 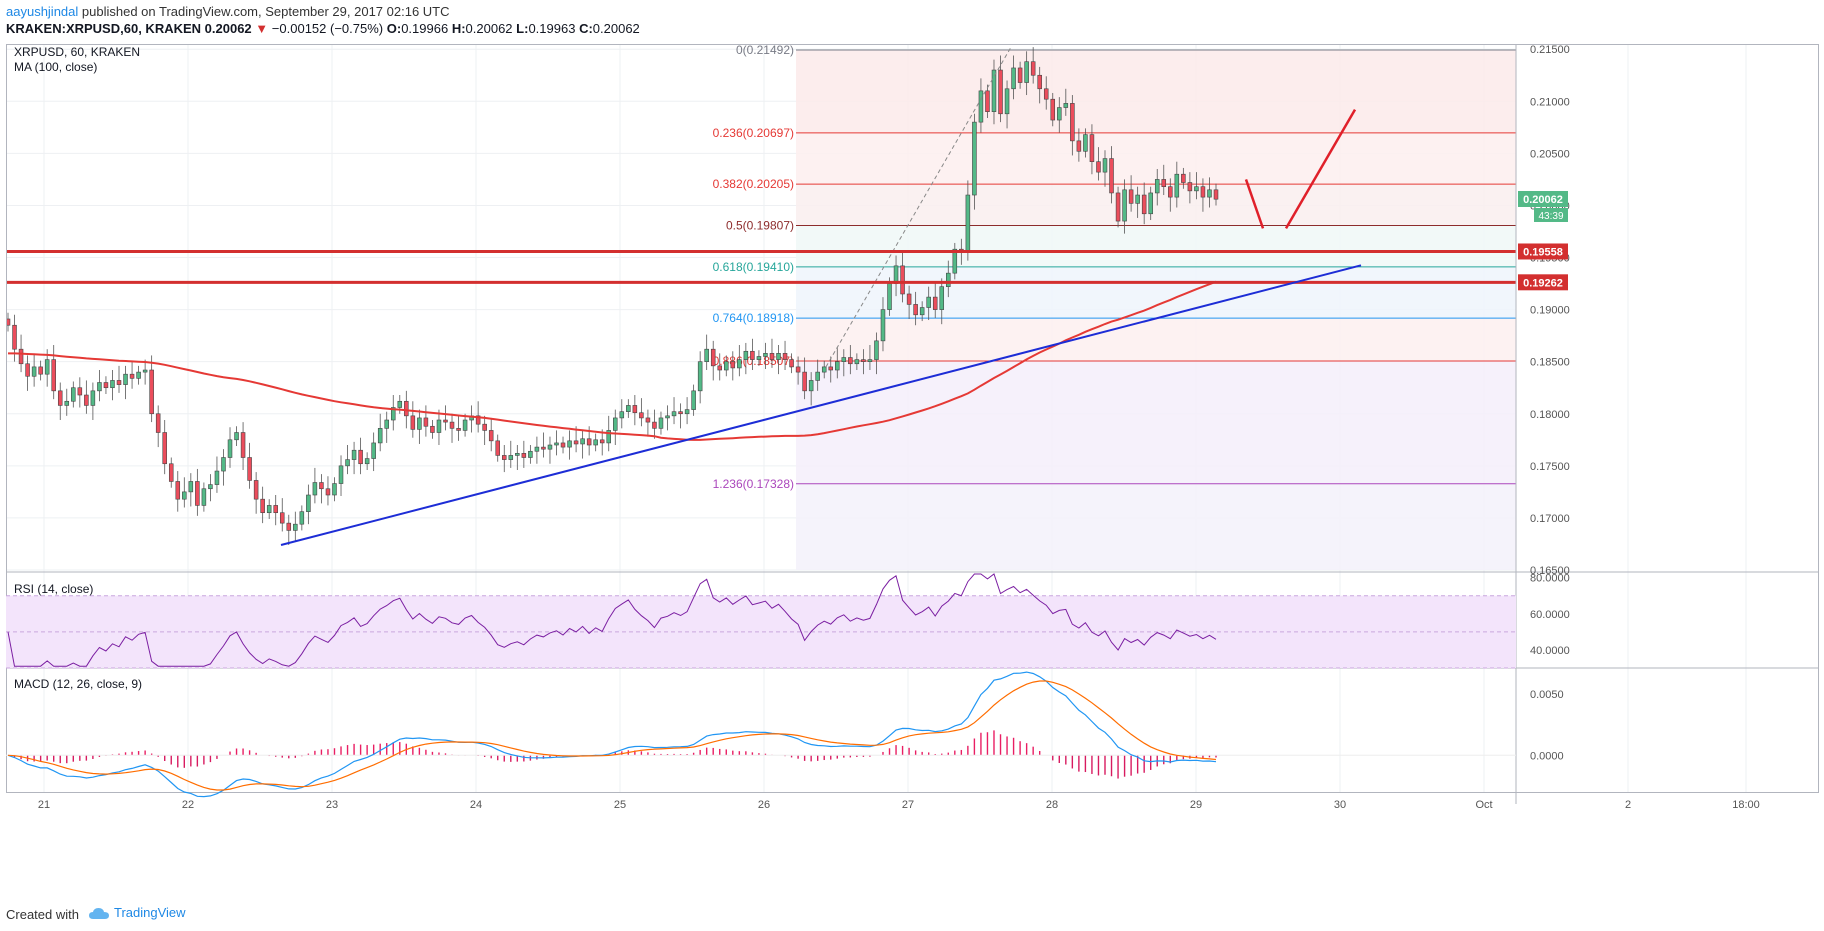 I want to click on fib-level-label: 0(0.21492), so click(x=765, y=50).